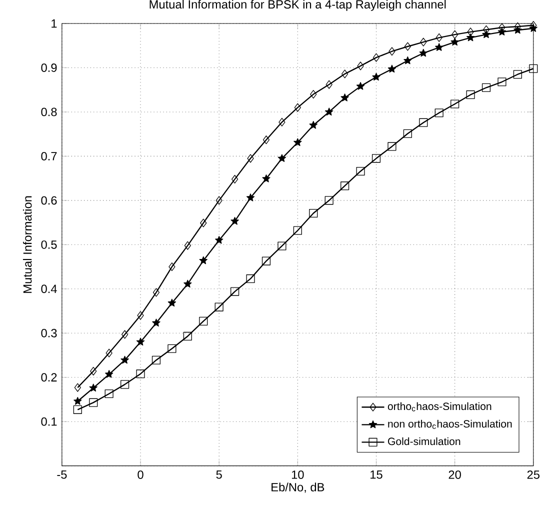 Image resolution: width=542 pixels, height=514 pixels. Describe the element at coordinates (376, 475) in the screenshot. I see `x-tick-label: 15` at that location.